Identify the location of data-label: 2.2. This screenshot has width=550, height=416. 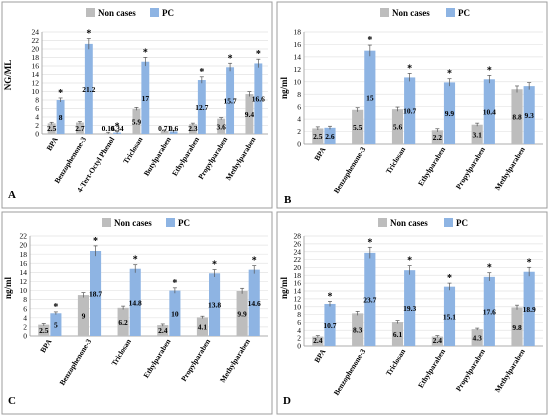
(438, 137).